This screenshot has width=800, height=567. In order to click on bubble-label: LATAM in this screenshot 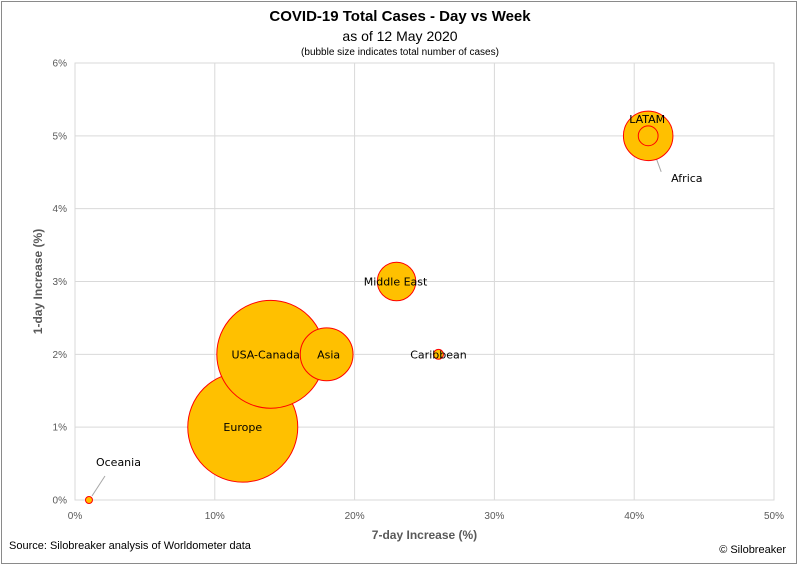, I will do `click(647, 119)`.